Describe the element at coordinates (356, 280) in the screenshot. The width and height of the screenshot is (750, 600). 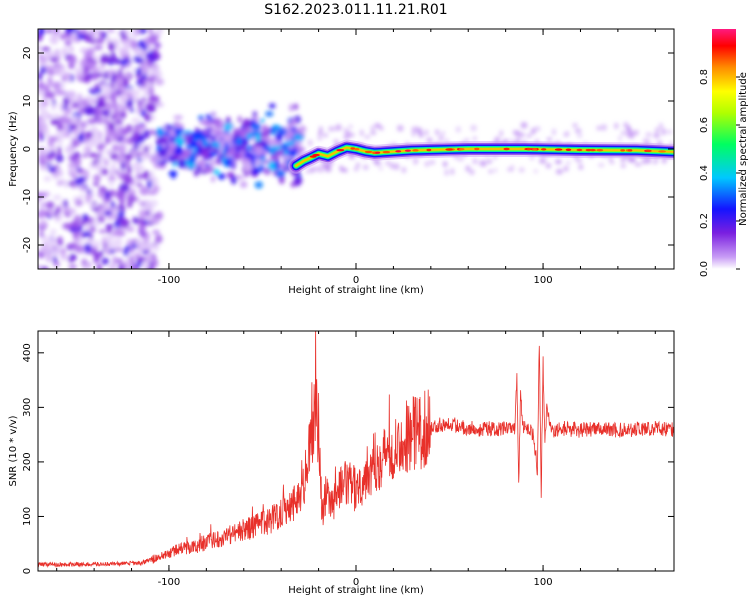
I see `spectrogram-x-tick-label: 0` at that location.